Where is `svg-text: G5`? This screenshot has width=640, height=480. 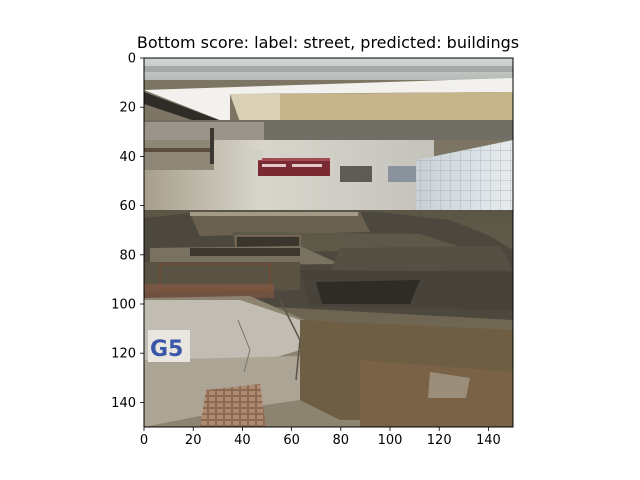
svg-text: G5 is located at coordinates (166, 349).